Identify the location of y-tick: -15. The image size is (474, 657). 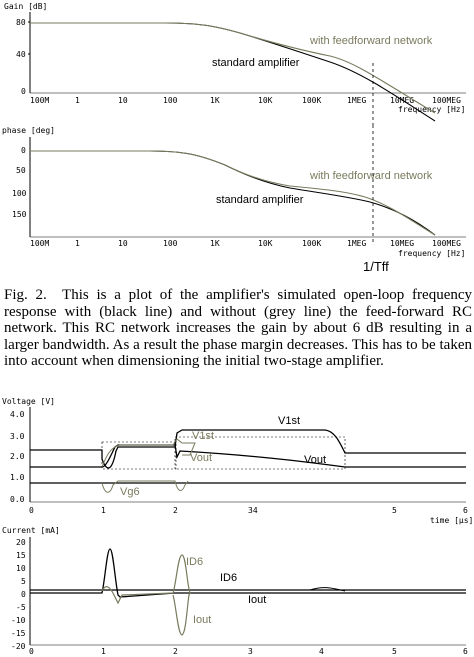
(18, 633).